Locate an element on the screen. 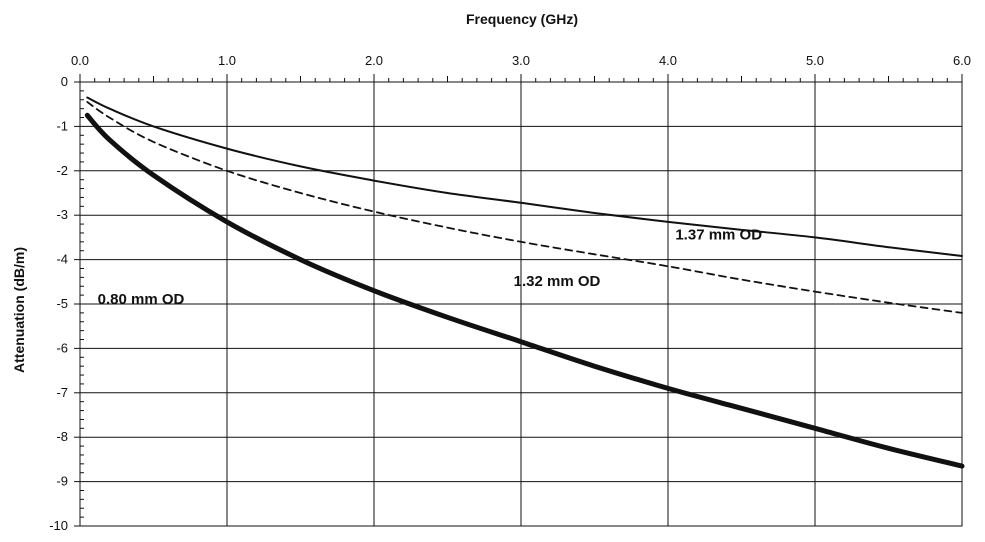 The height and width of the screenshot is (542, 985). y-tick-label: -1 is located at coordinates (62, 125).